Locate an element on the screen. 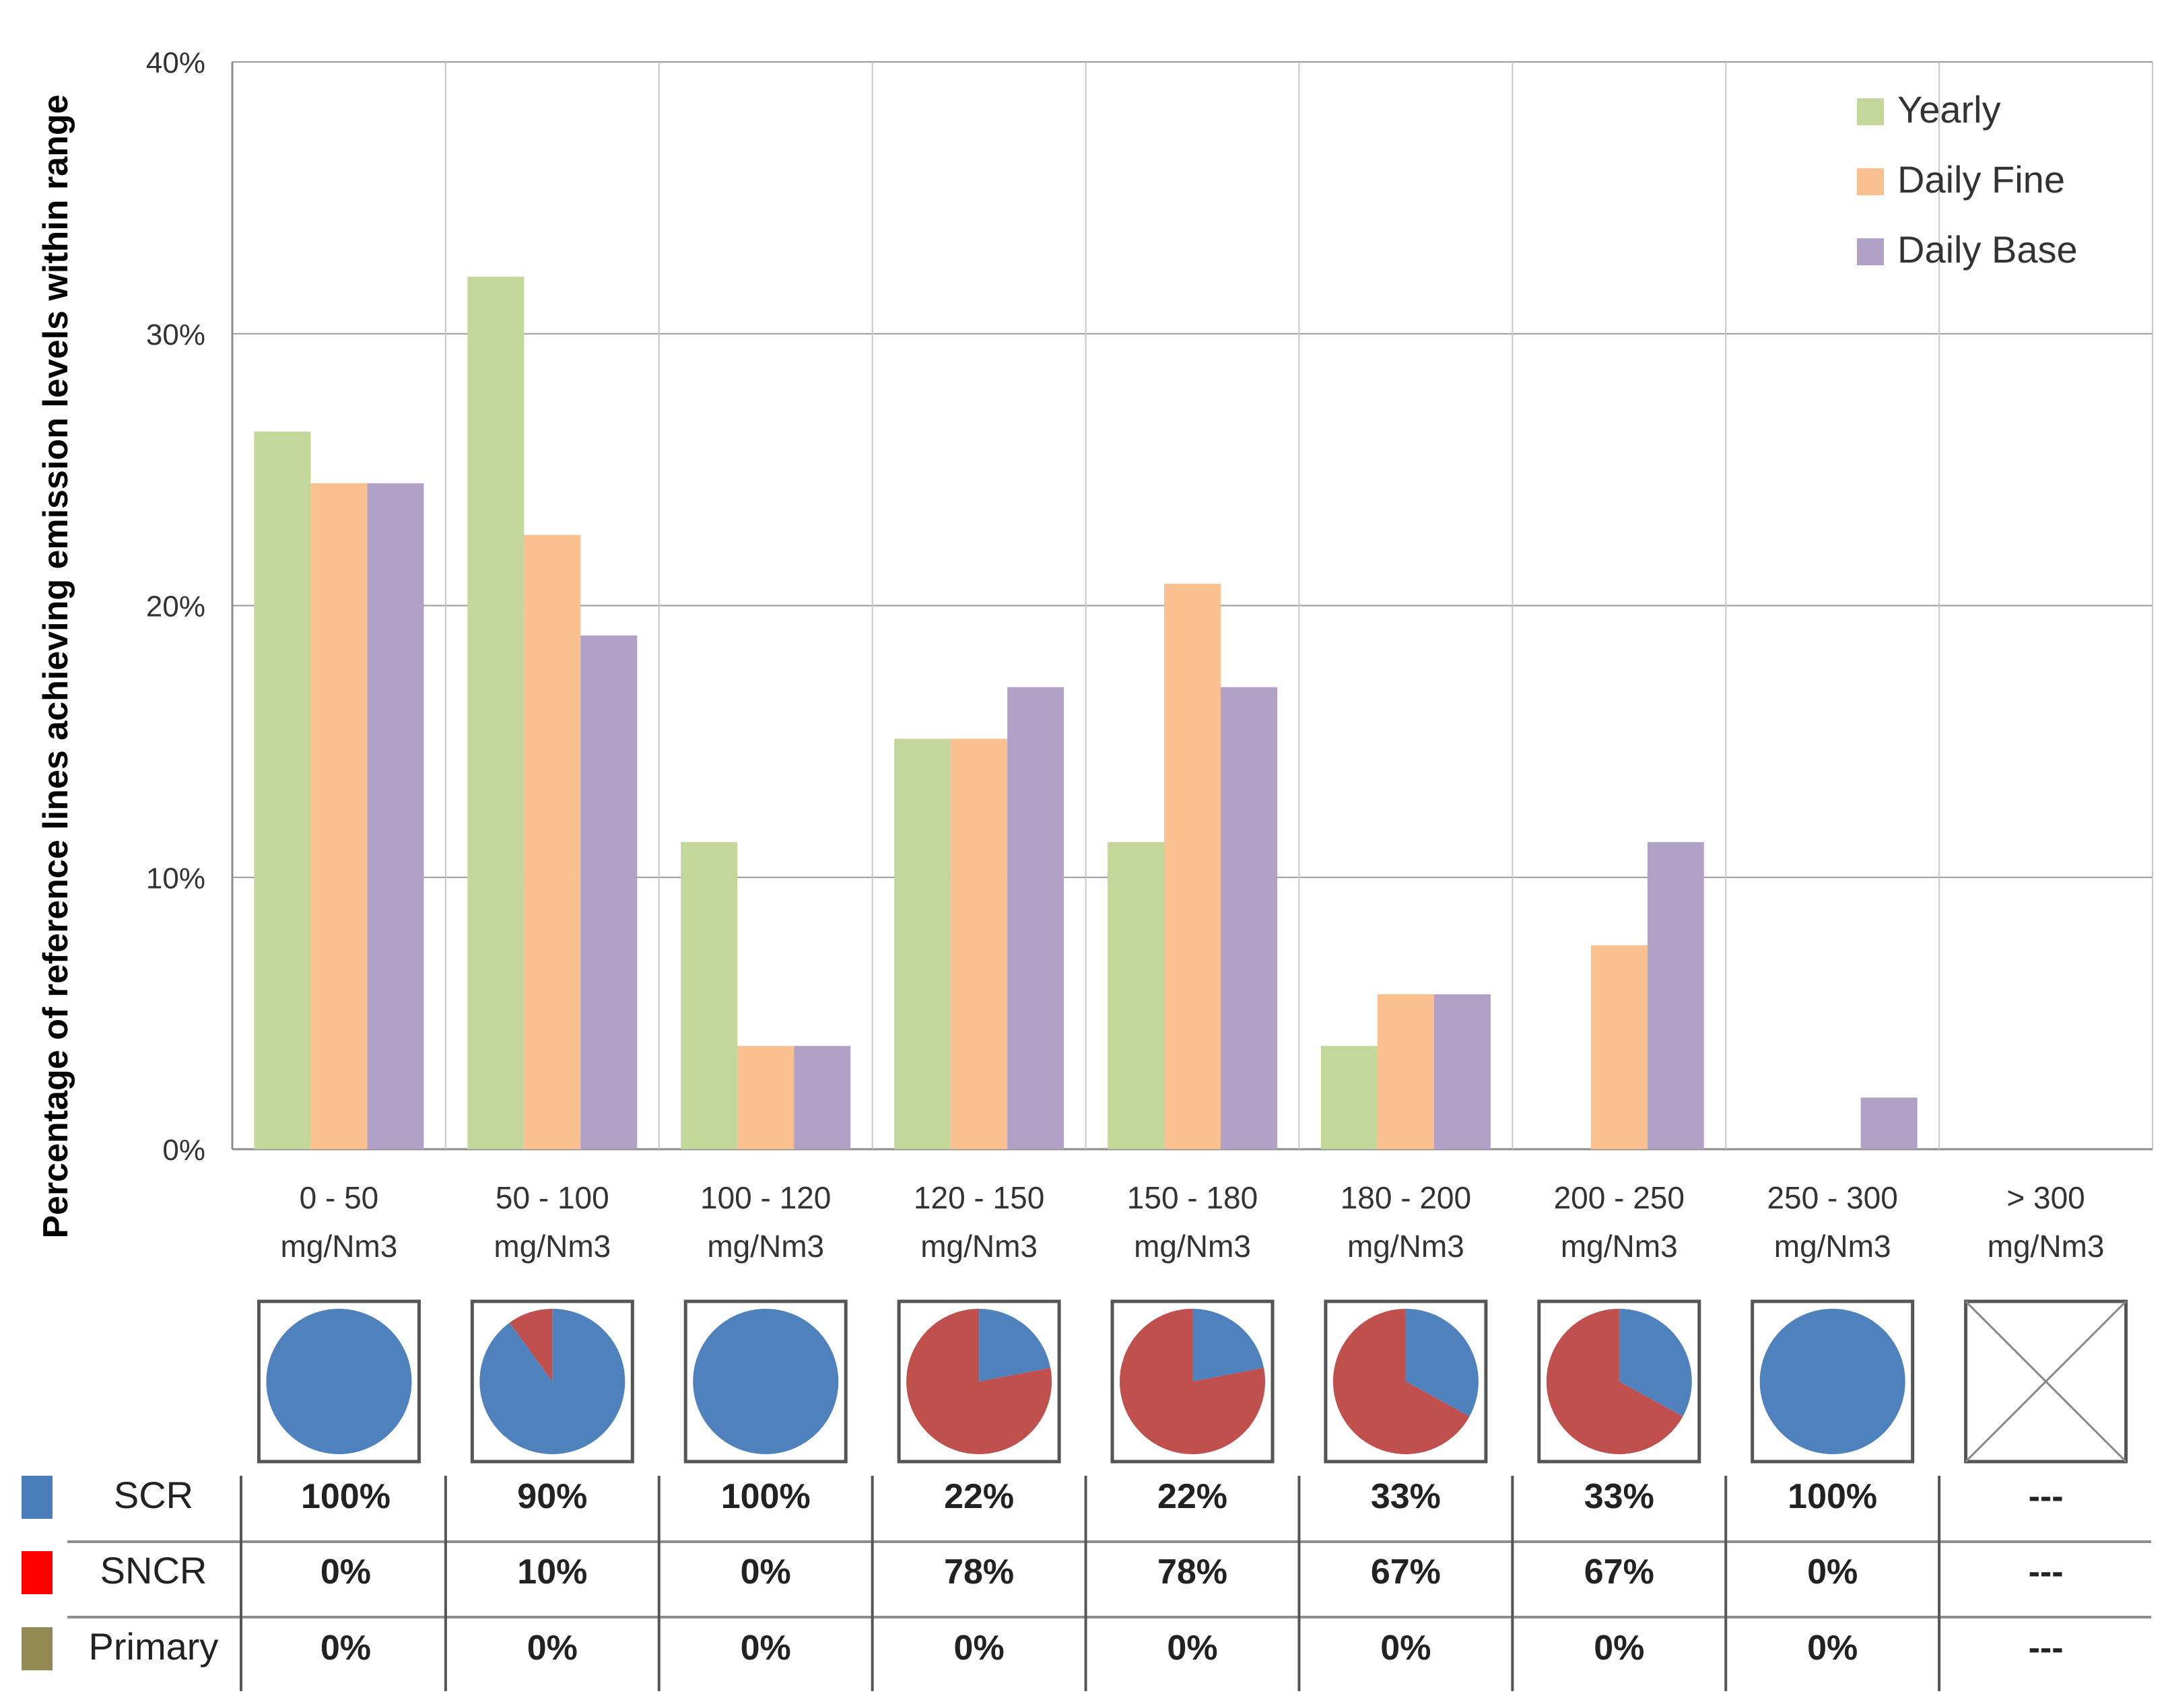 The height and width of the screenshot is (1708, 2166). x-tick-label: 180 - 200 is located at coordinates (1406, 1197).